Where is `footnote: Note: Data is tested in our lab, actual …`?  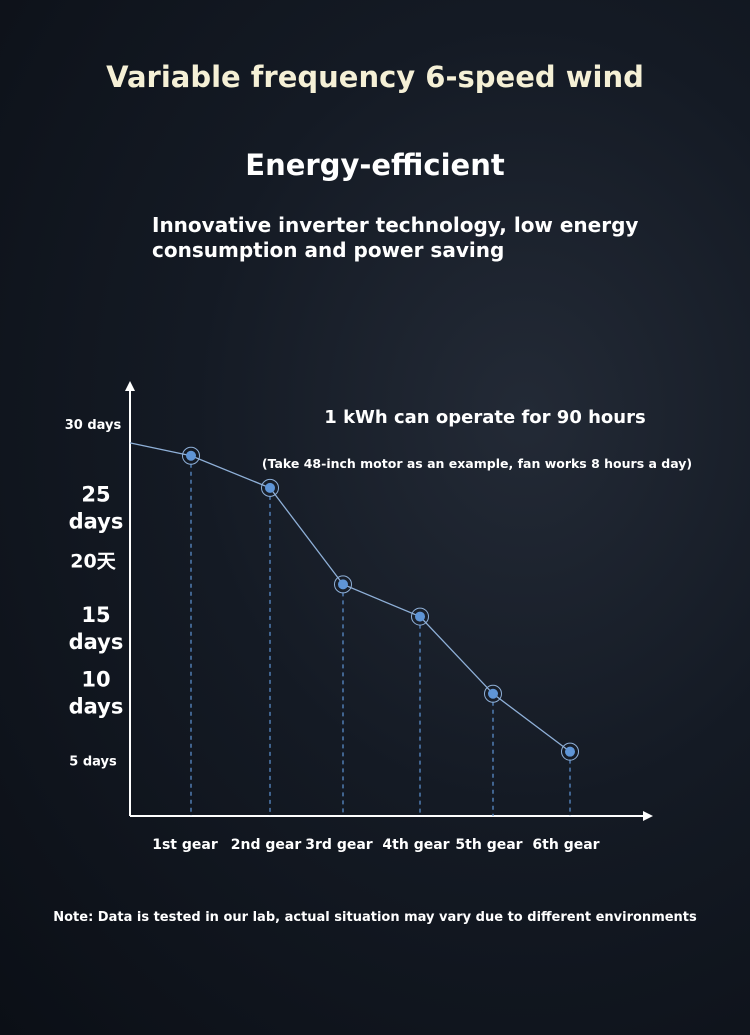
footnote: Note: Data is tested in our lab, actual … is located at coordinates (375, 917).